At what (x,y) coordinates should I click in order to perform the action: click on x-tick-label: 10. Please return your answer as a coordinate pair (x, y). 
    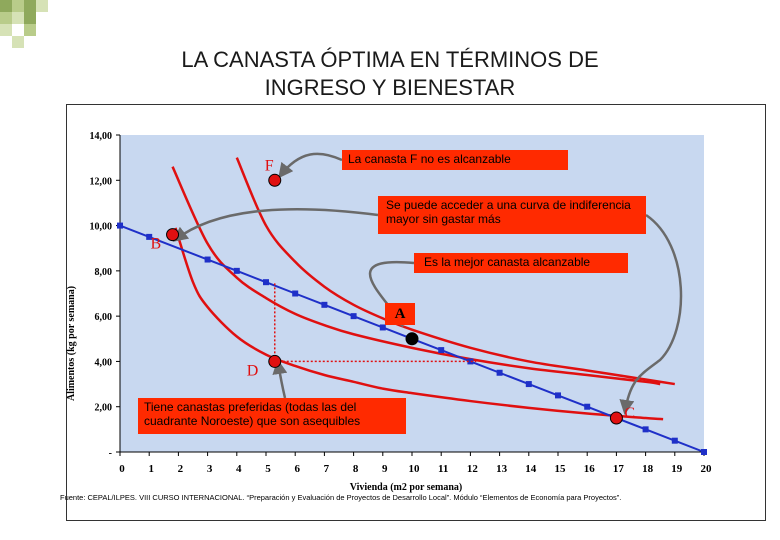
    Looking at the image, I should click on (415, 469).